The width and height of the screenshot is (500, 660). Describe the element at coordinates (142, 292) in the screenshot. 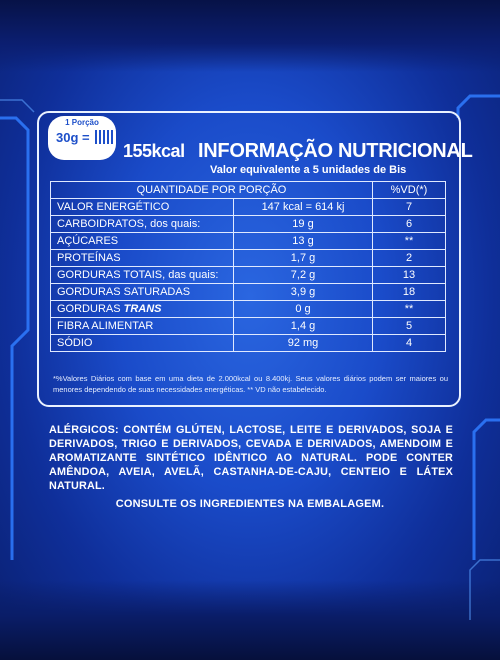

I see `nutrient-name: GORDURAS SATURADAS` at that location.